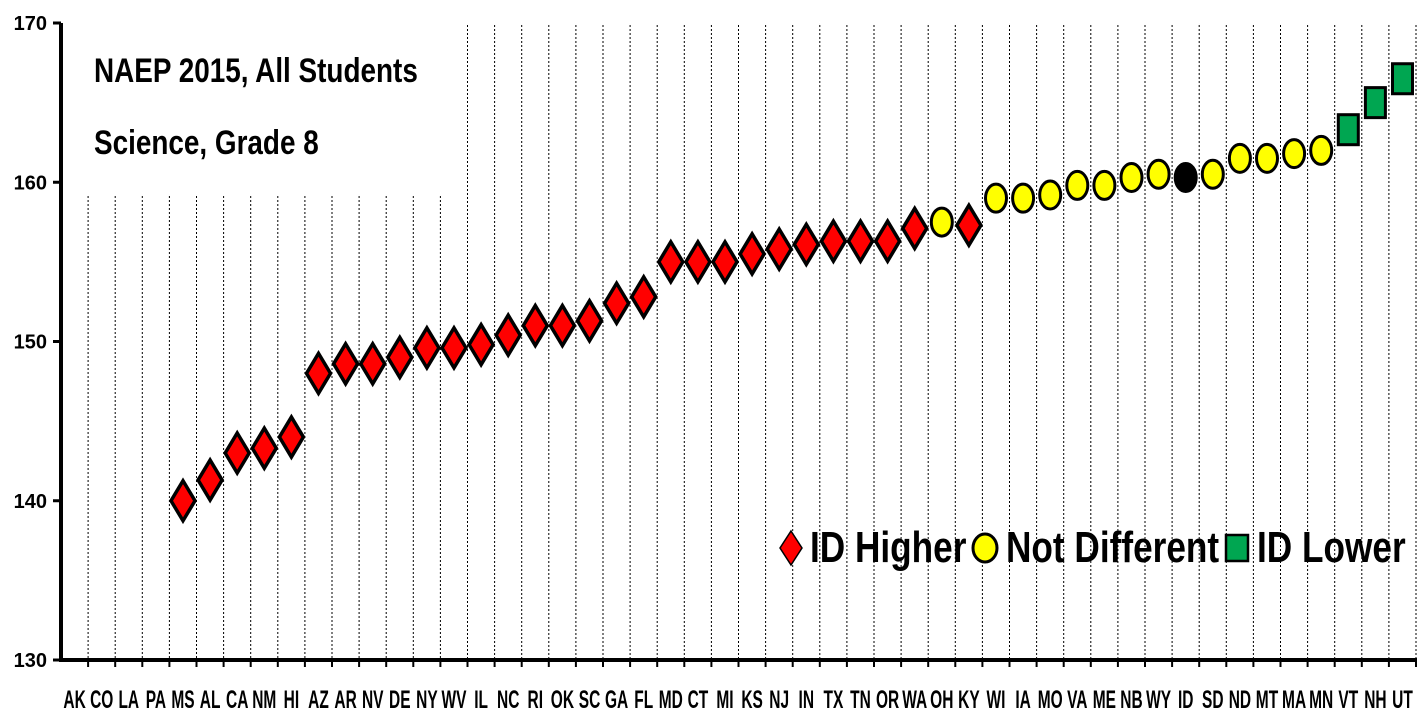  I want to click on y-tick-label: 170, so click(30, 24).